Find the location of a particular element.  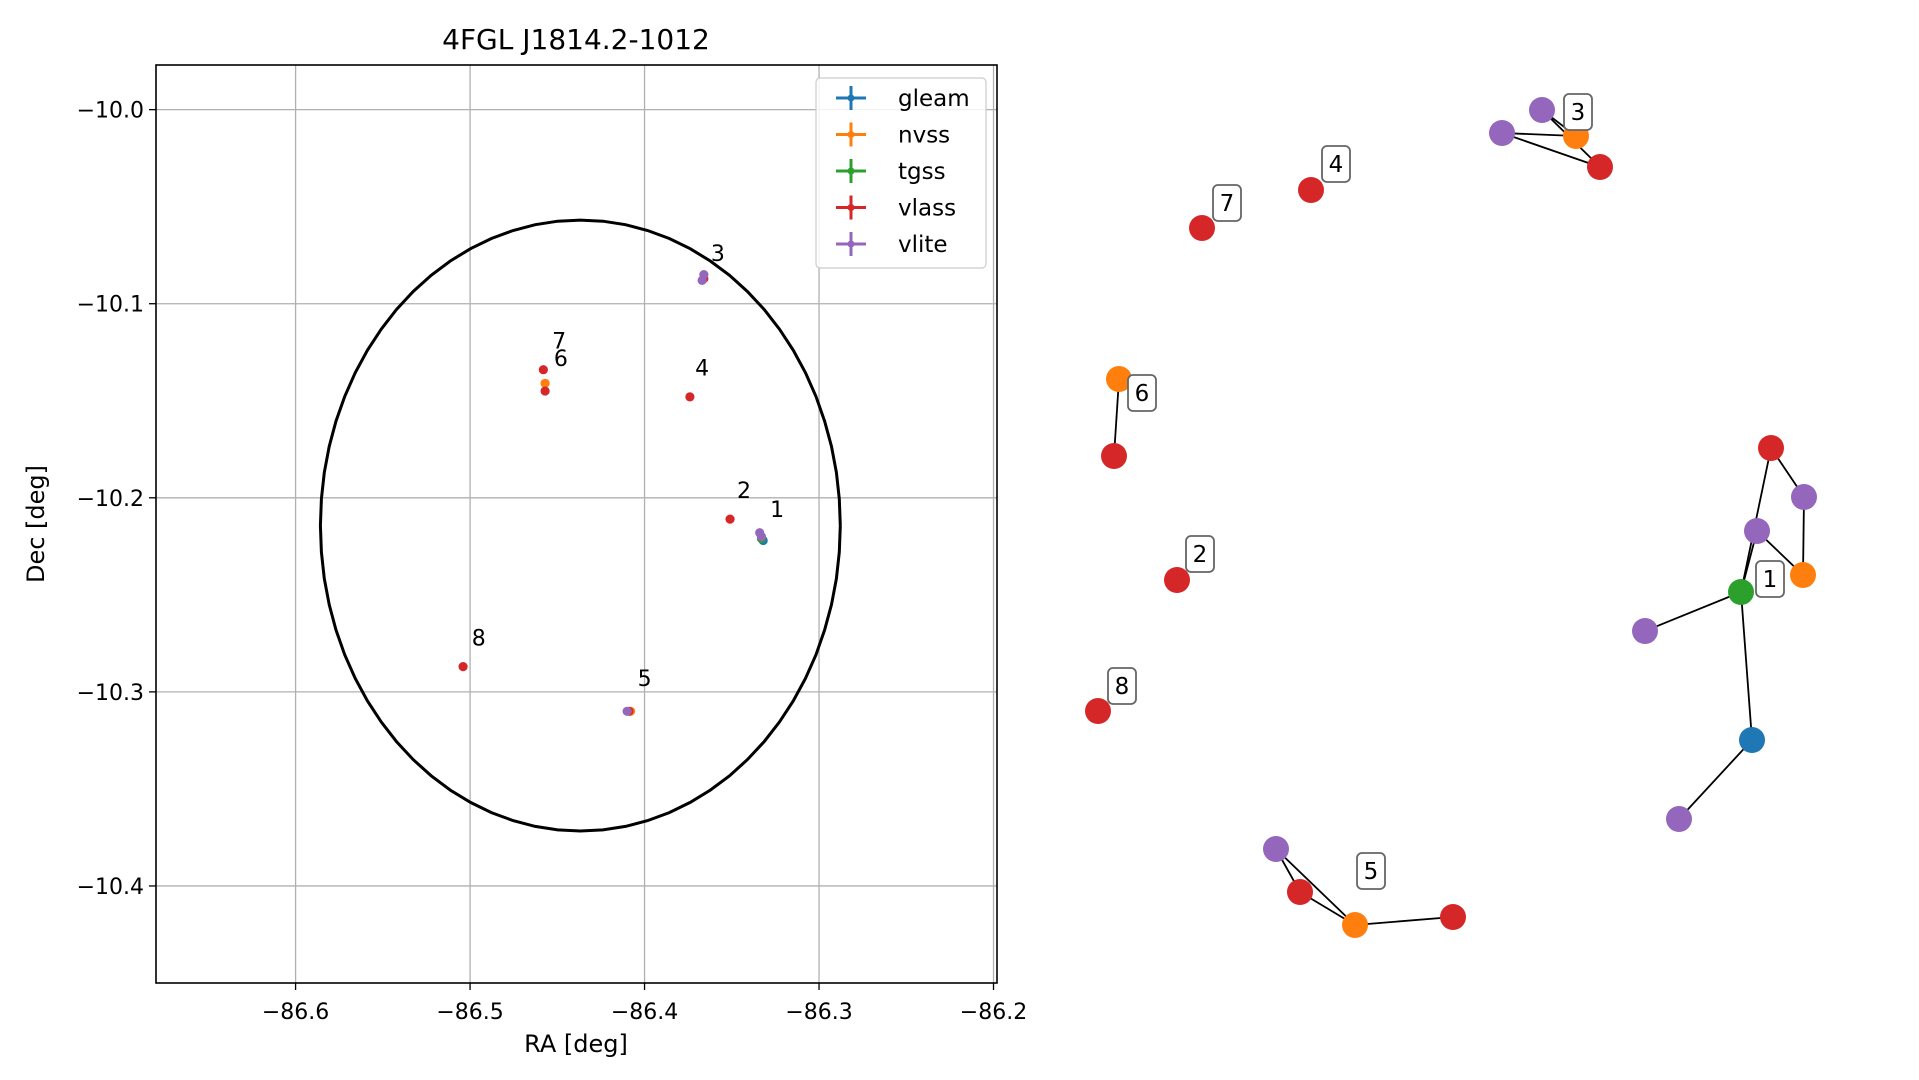

cluster-label: 6 is located at coordinates (561, 359).